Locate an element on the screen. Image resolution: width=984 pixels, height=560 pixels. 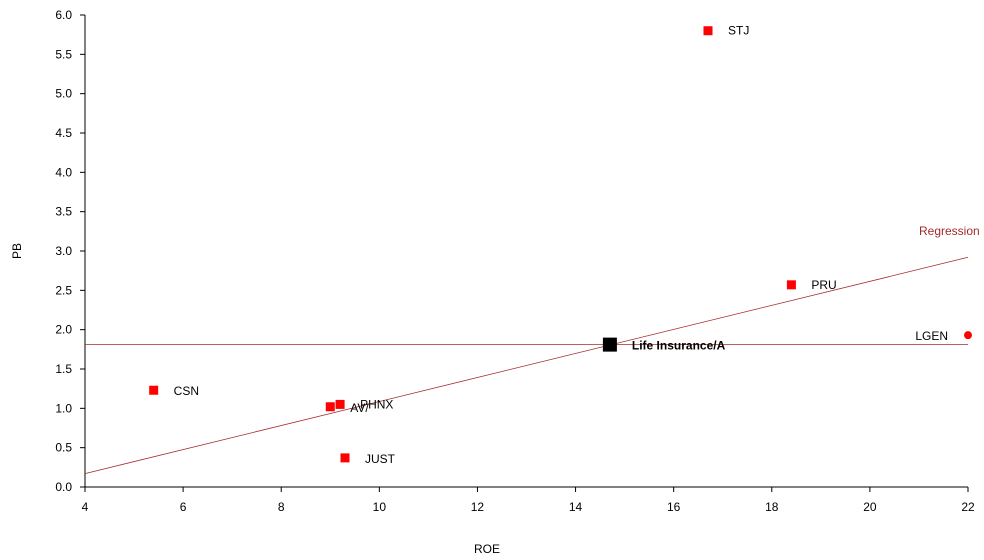
y-tick-label: 3.5 is located at coordinates (63, 212).